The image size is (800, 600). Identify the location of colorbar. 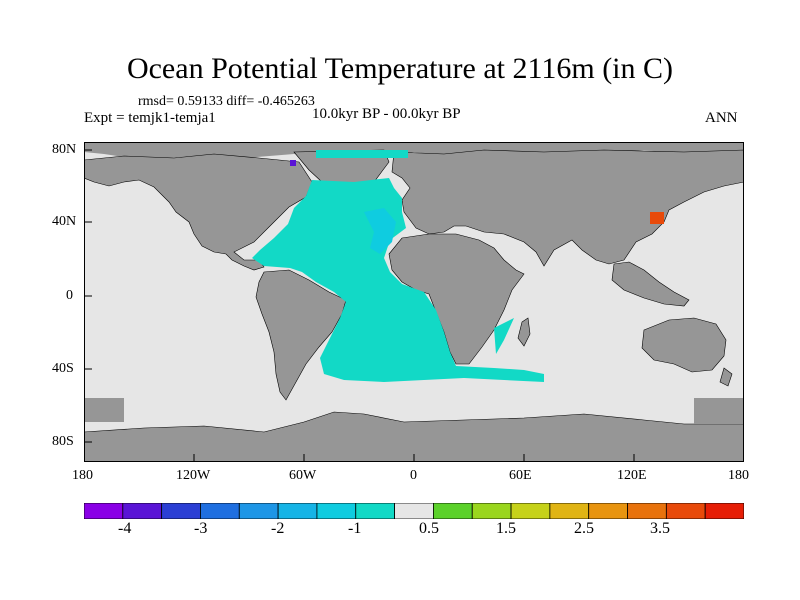
(414, 511).